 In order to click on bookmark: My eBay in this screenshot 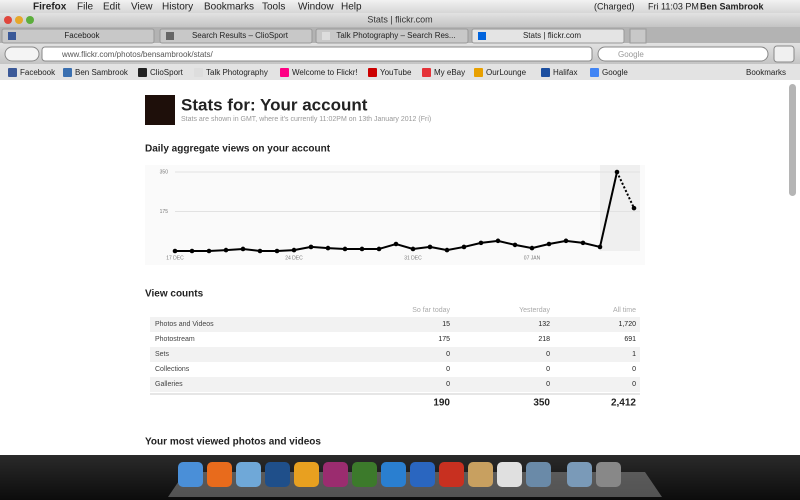, I will do `click(449, 72)`.